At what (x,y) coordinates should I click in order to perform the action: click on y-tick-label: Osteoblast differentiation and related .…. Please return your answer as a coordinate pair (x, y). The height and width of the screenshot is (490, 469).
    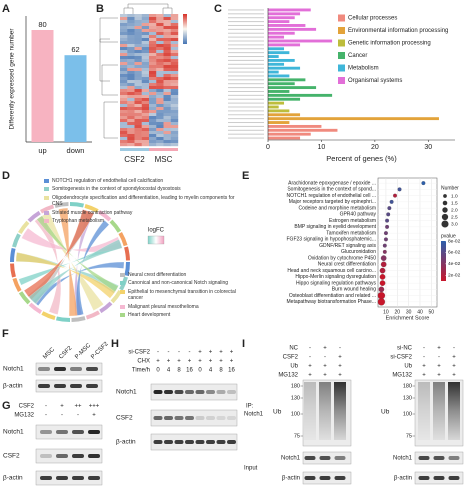
    Looking at the image, I should click on (332, 296).